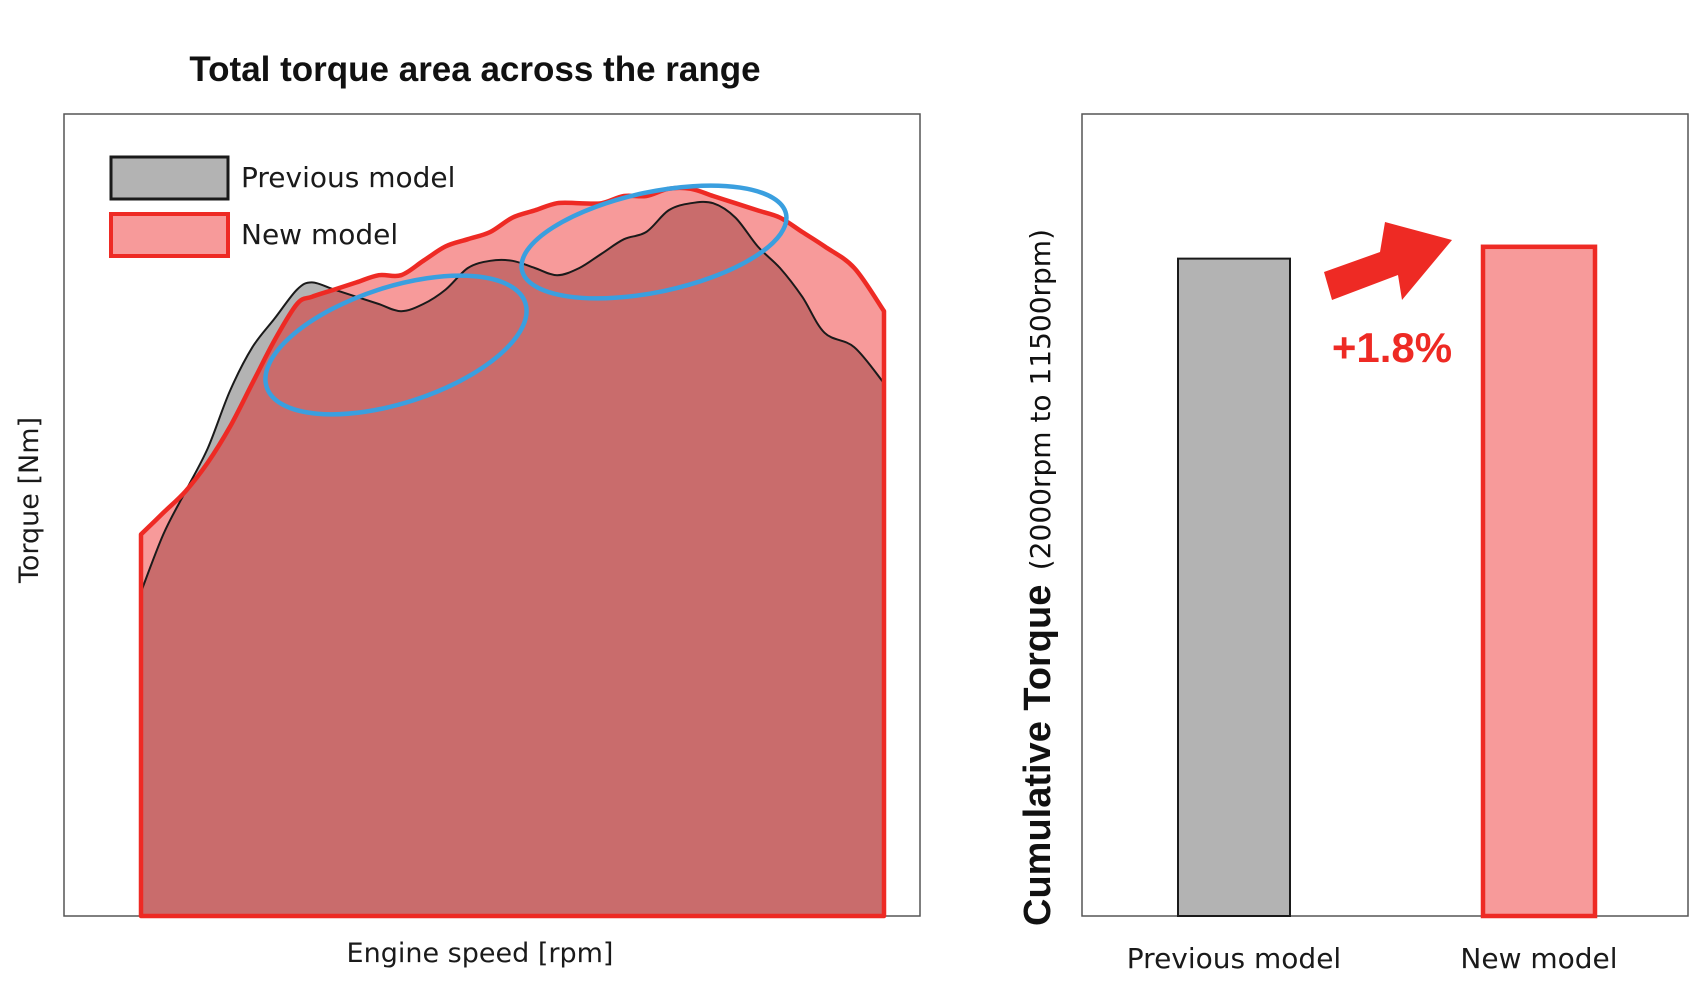 The width and height of the screenshot is (1708, 1002). I want to click on y-axis-label-range: (2000rpm to 11500rpm), so click(1040, 399).